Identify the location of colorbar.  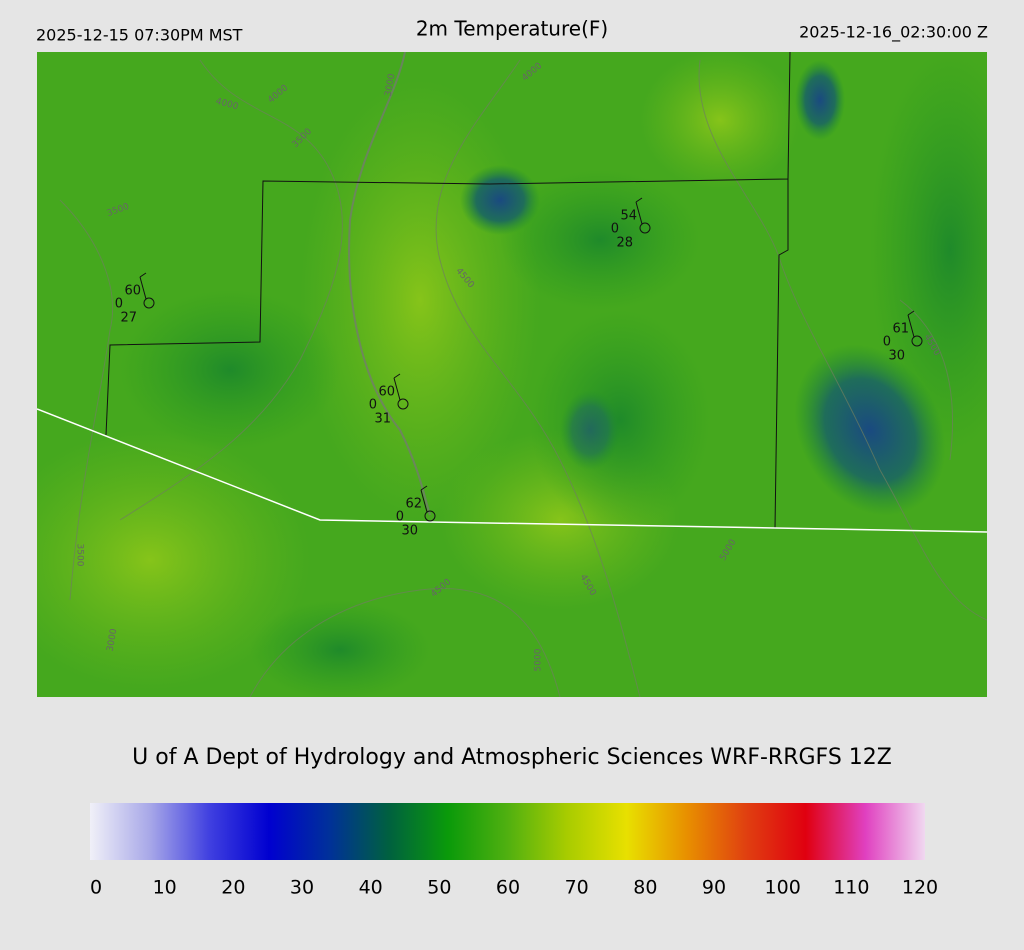
(507, 831).